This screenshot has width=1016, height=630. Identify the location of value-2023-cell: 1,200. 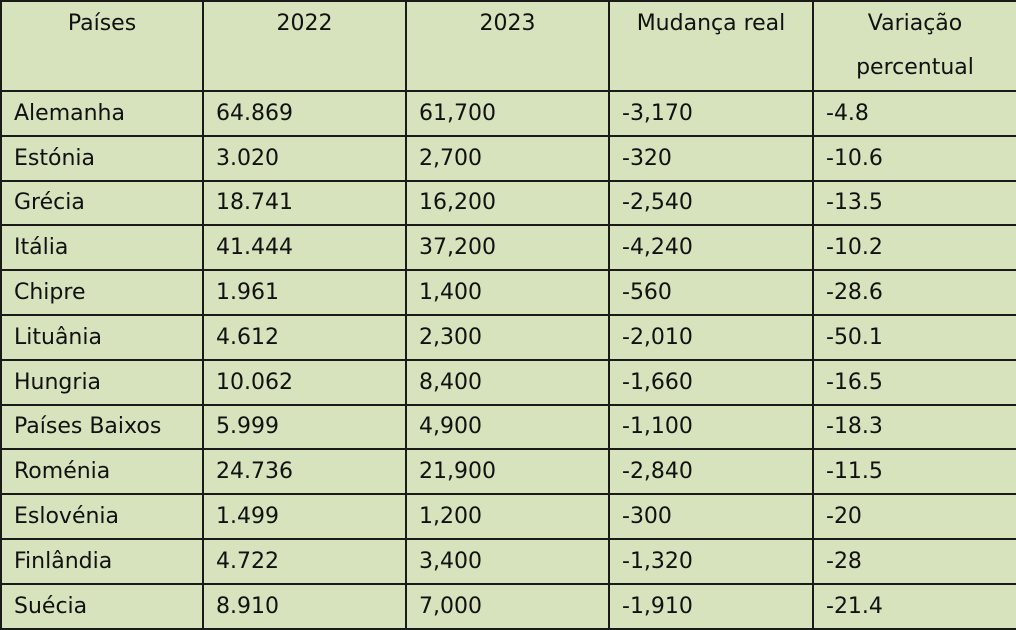
(507, 516).